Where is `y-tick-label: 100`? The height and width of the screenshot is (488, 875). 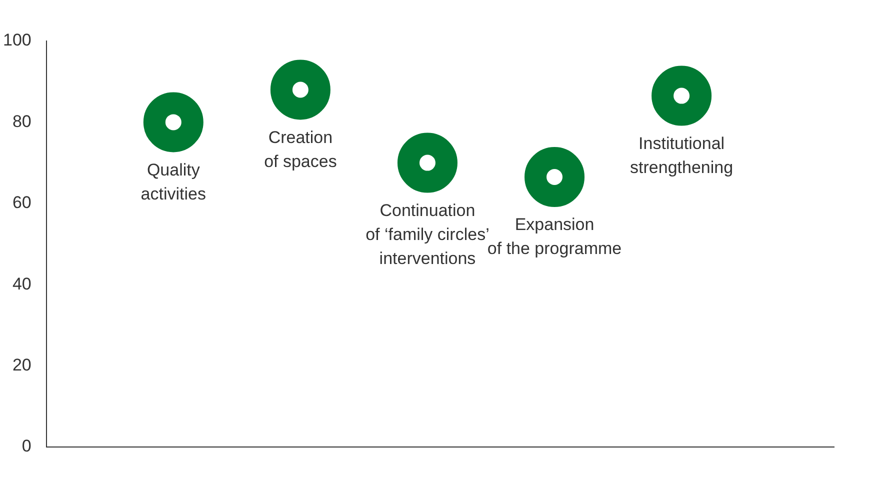 y-tick-label: 100 is located at coordinates (17, 40).